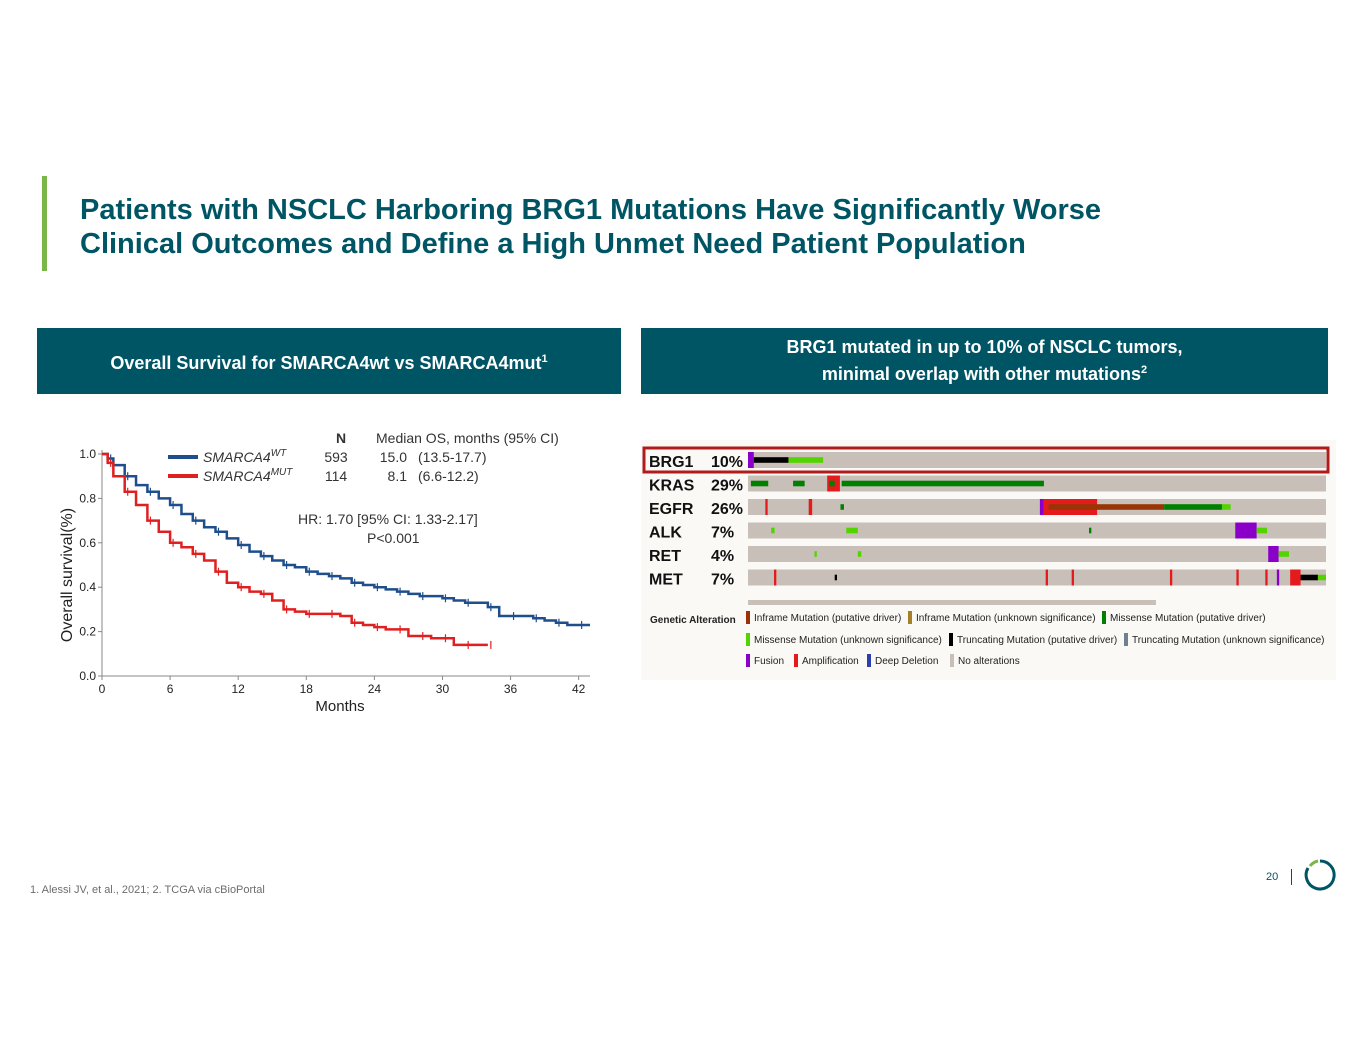  Describe the element at coordinates (1188, 618) in the screenshot. I see `legend-item-label: Missense Mutation (putative driver)` at that location.